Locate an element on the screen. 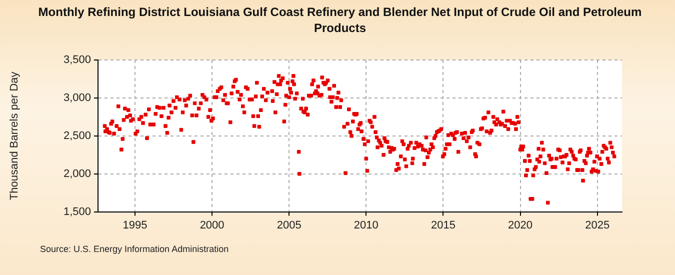 The height and width of the screenshot is (275, 675). x-tick-label: 2020 is located at coordinates (520, 225).